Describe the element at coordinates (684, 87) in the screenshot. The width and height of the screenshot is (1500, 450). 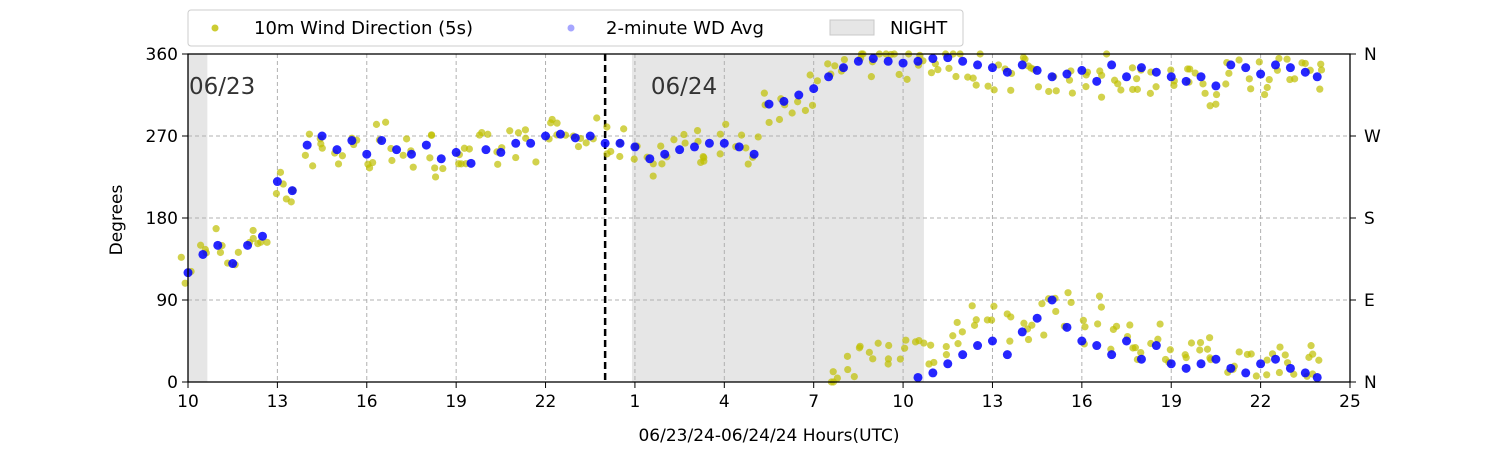
I see `day-label: 06/24` at that location.